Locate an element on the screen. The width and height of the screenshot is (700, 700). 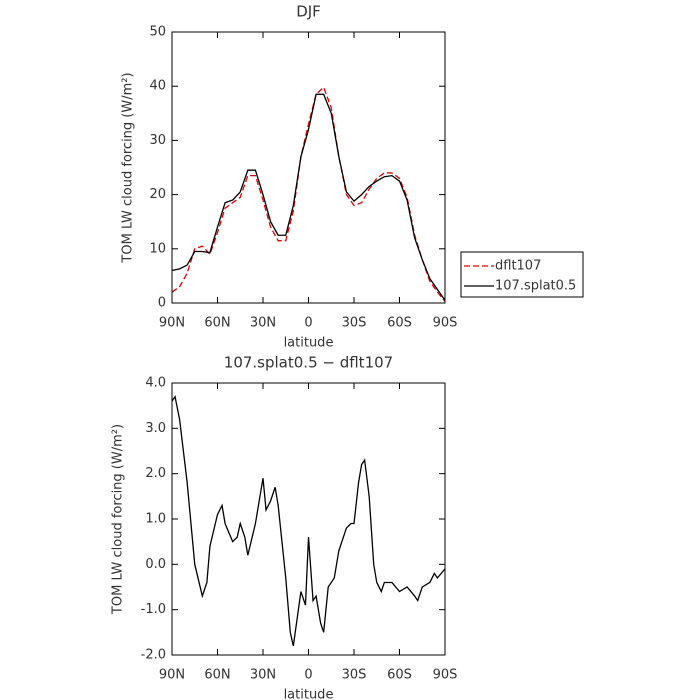
legend-label: dflt107 is located at coordinates (518, 266).